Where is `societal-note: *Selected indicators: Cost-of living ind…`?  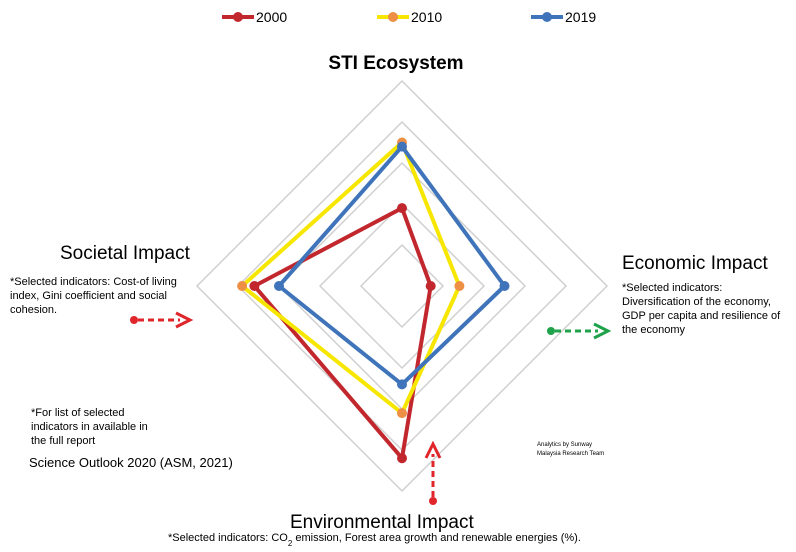
societal-note: *Selected indicators: Cost-of living ind… is located at coordinates (93, 296).